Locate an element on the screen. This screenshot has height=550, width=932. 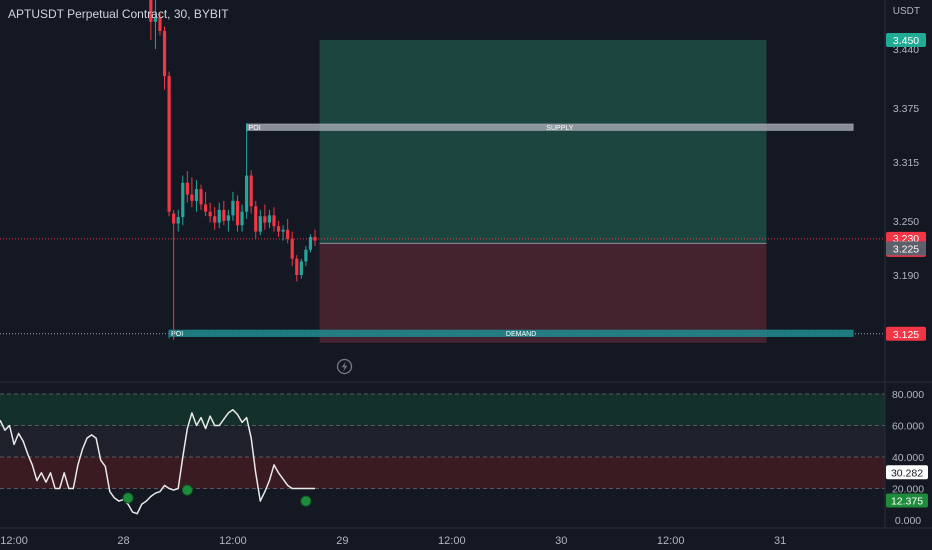
time-axis-tick: 28 is located at coordinates (123, 541).